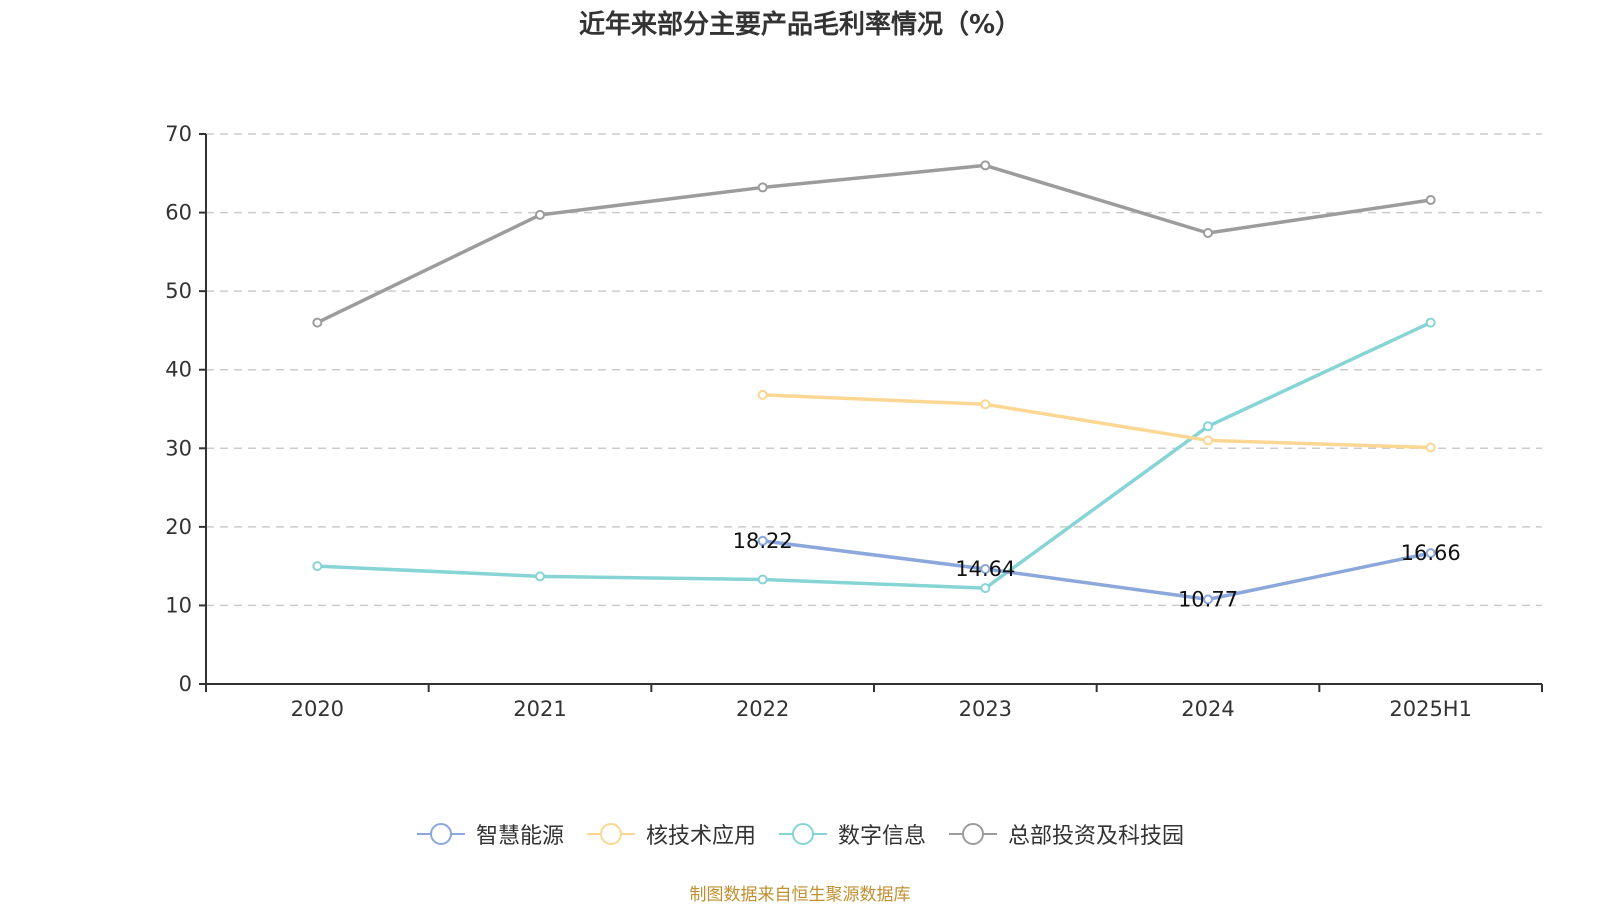 The image size is (1600, 905). I want to click on legend-item: 总部投资及科技园, so click(1066, 834).